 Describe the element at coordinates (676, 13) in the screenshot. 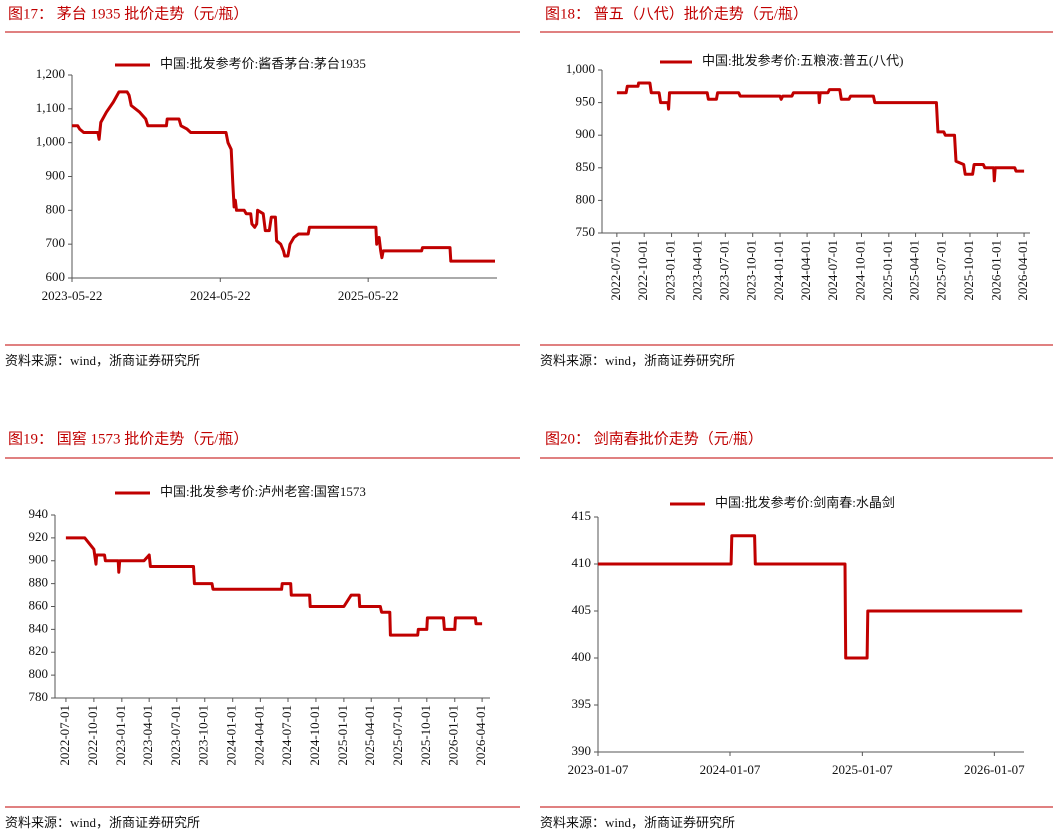

I see `figure-caption: 图18： 普五（八代）批价走势（元/瓶）` at that location.